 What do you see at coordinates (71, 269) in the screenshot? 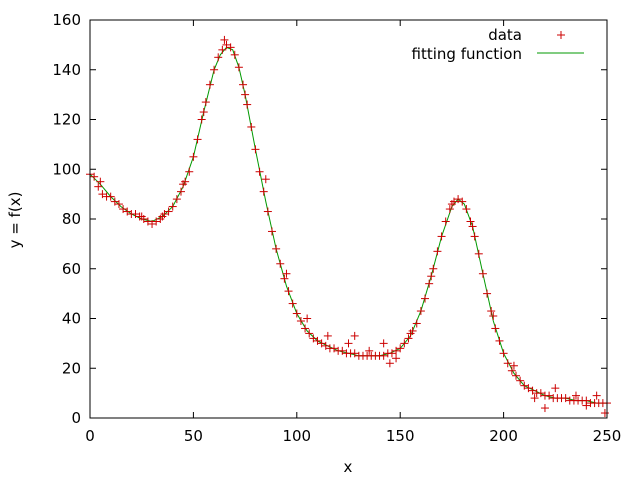
I see `y-tick-label: 60` at bounding box center [71, 269].